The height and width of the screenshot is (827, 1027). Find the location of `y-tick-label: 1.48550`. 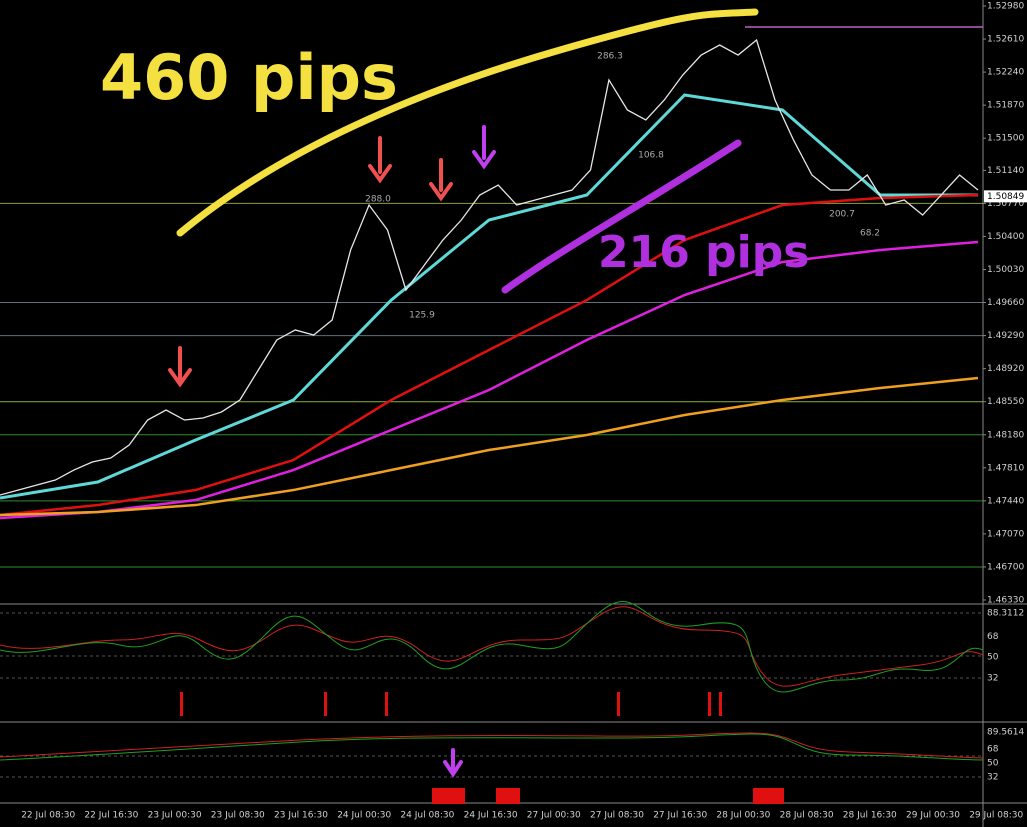

y-tick-label: 1.48550 is located at coordinates (1005, 402).